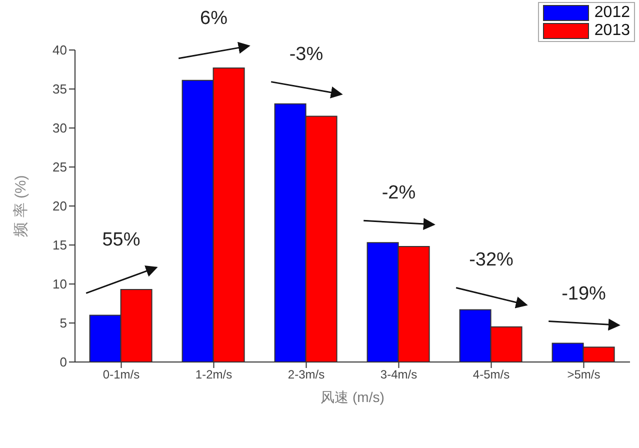  I want to click on y-axis-title: 频 率 (%), so click(21, 206).